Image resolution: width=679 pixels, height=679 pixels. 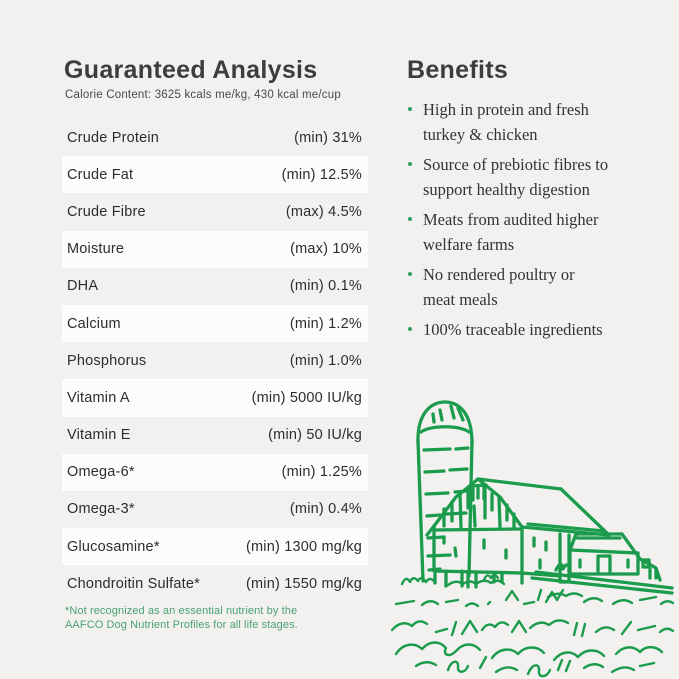 What do you see at coordinates (303, 546) in the screenshot?
I see `row-value: (min) 1300 mg/kg` at bounding box center [303, 546].